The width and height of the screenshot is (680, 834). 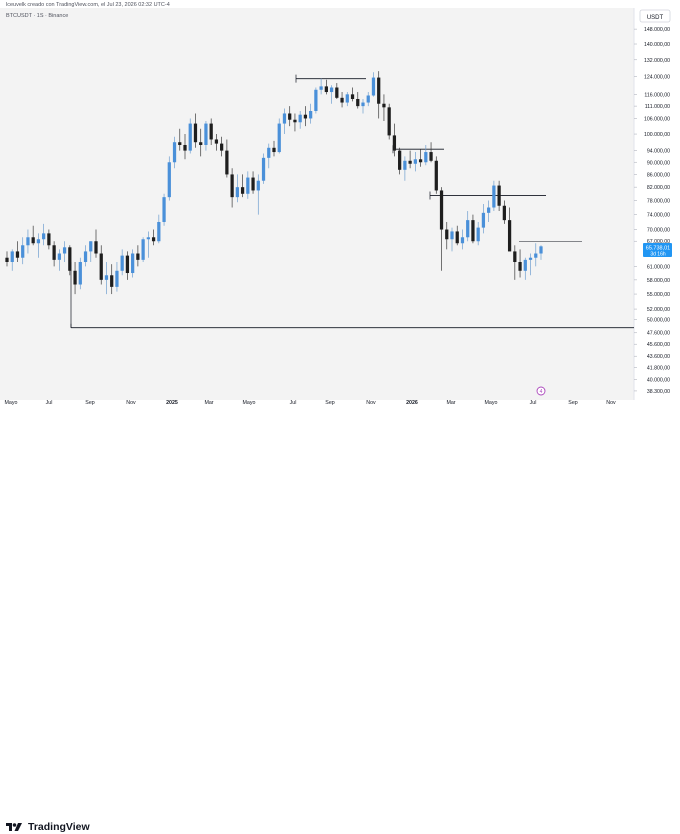 I want to click on price-tick-label: 94.000,00, so click(x=658, y=152).